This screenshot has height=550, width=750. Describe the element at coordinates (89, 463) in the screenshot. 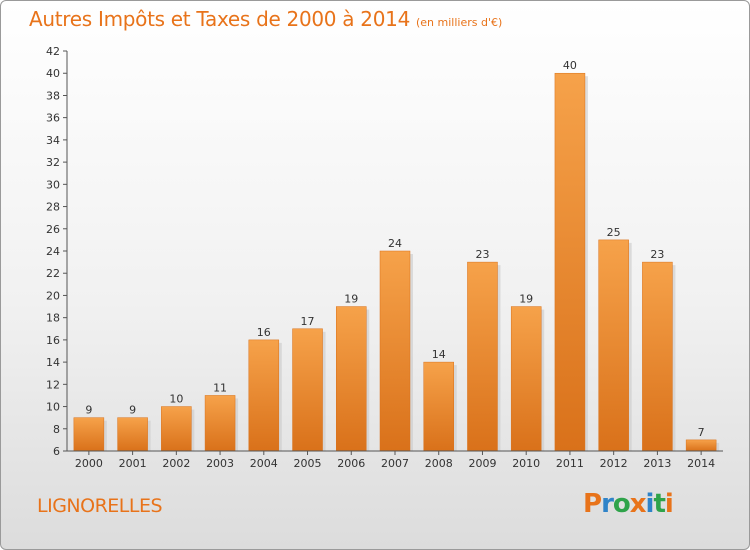

I see `x-tick-label: 2000` at that location.